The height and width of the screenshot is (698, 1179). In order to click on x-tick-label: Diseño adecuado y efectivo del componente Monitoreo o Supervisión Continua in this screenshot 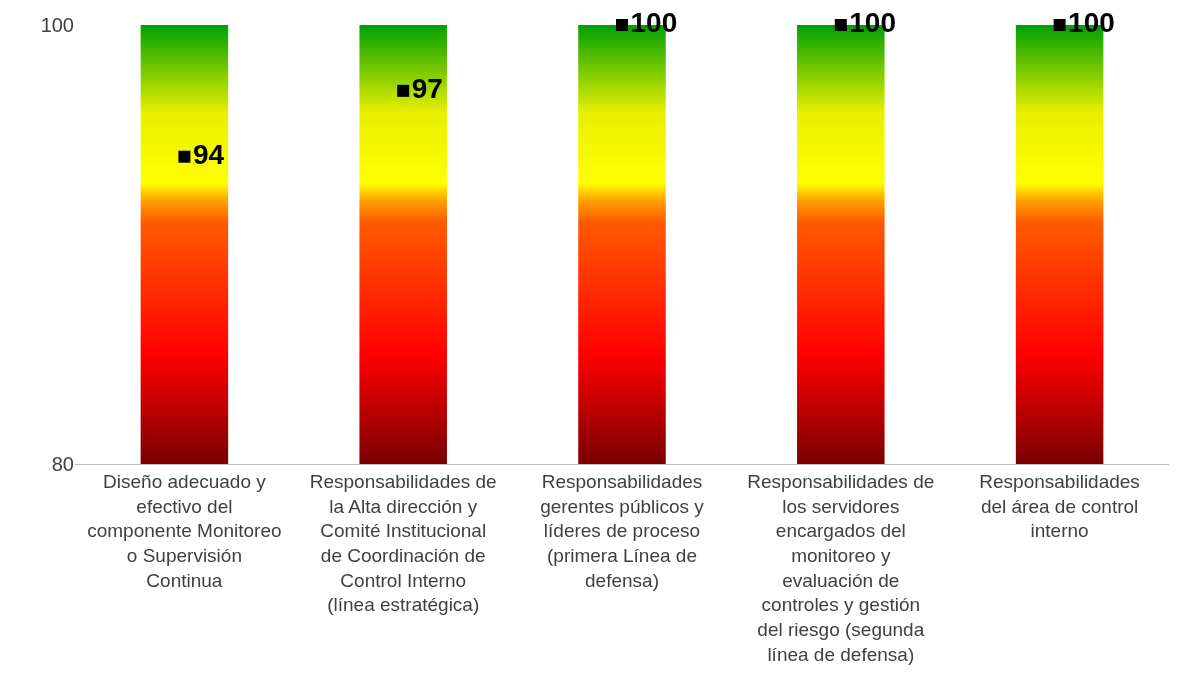, I will do `click(184, 530)`.